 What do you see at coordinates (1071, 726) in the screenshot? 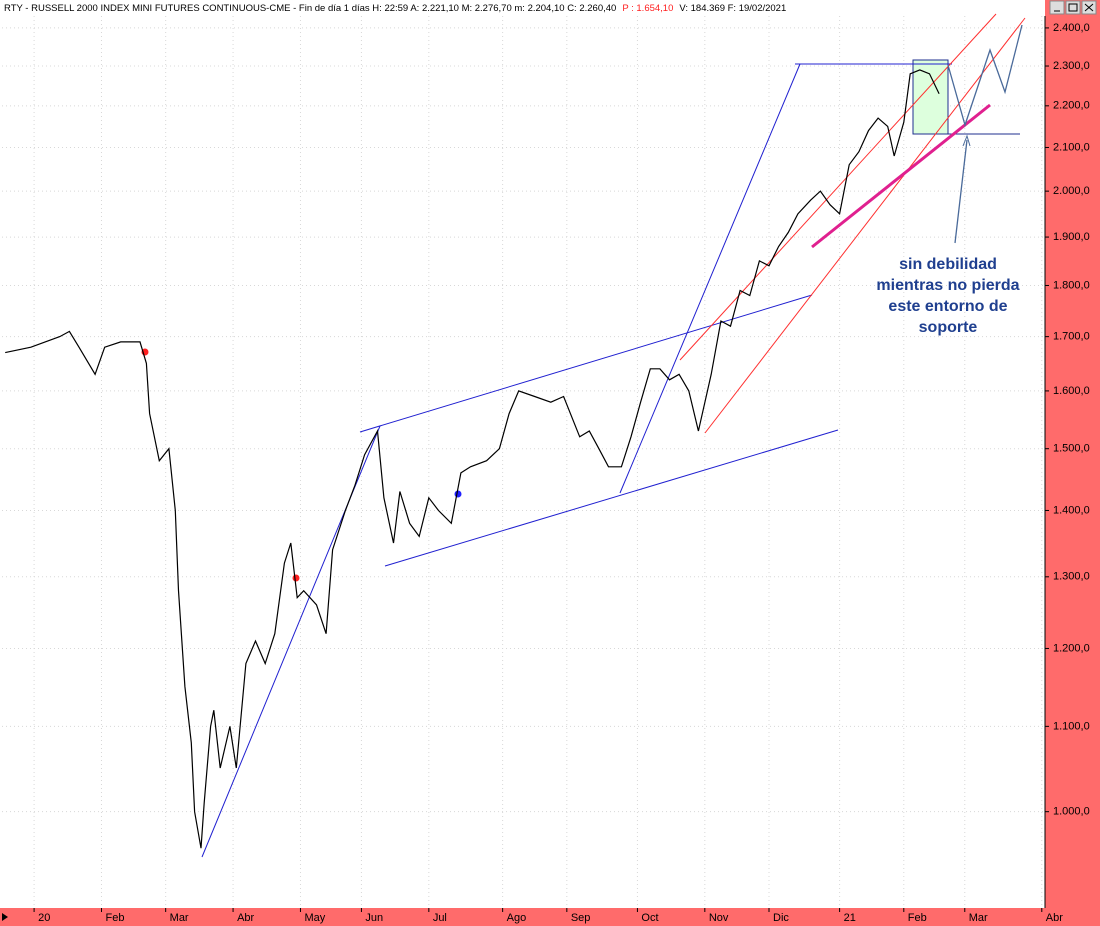
I see `y-tick-label: 1.100,0` at bounding box center [1071, 726].